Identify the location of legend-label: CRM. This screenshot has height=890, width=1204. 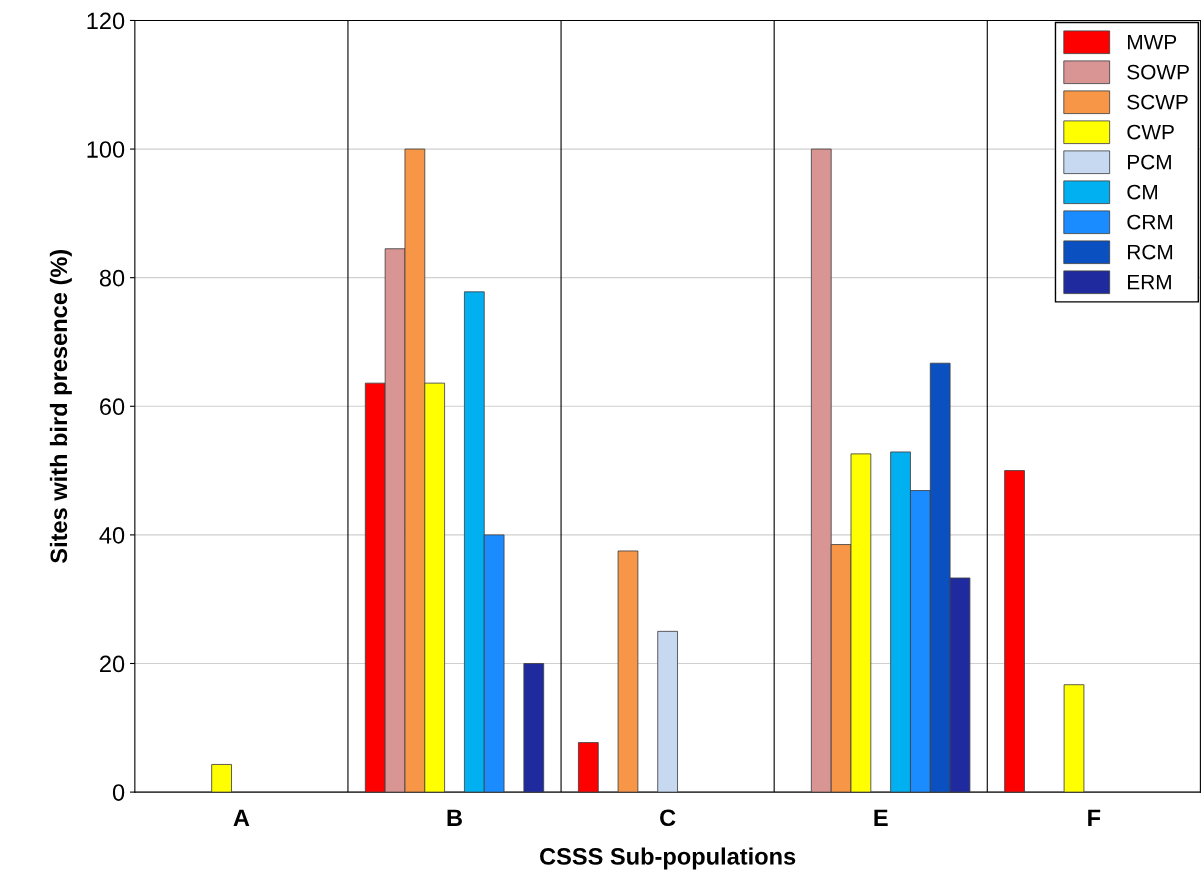
(1150, 222).